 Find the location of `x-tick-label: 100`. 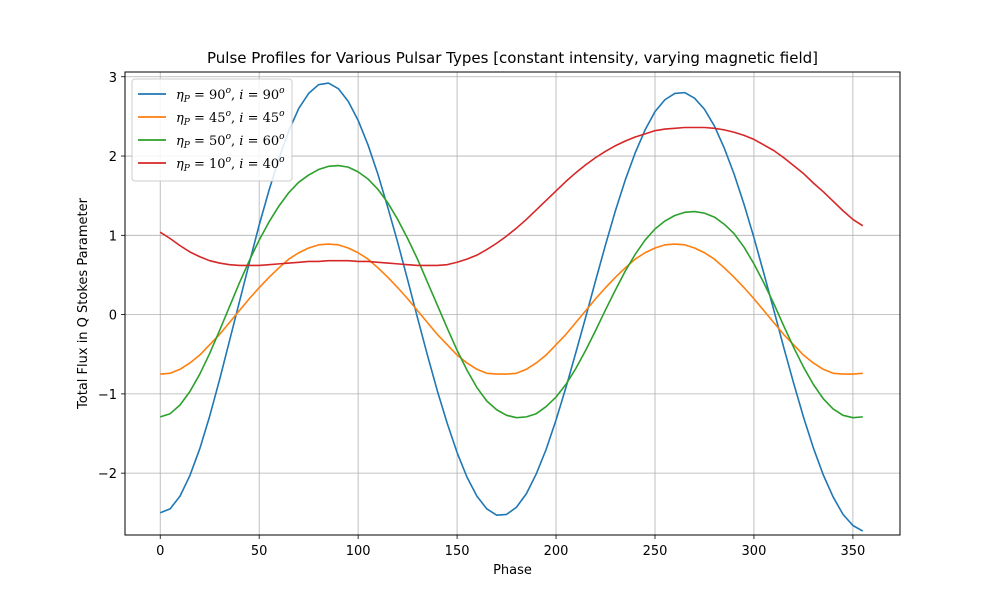

x-tick-label: 100 is located at coordinates (358, 551).